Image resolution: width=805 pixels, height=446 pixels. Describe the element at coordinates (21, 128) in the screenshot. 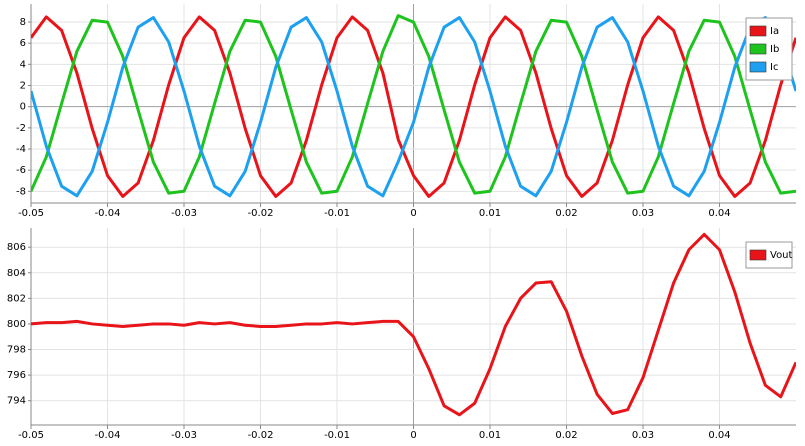

I see `y-tick-label: -2` at that location.